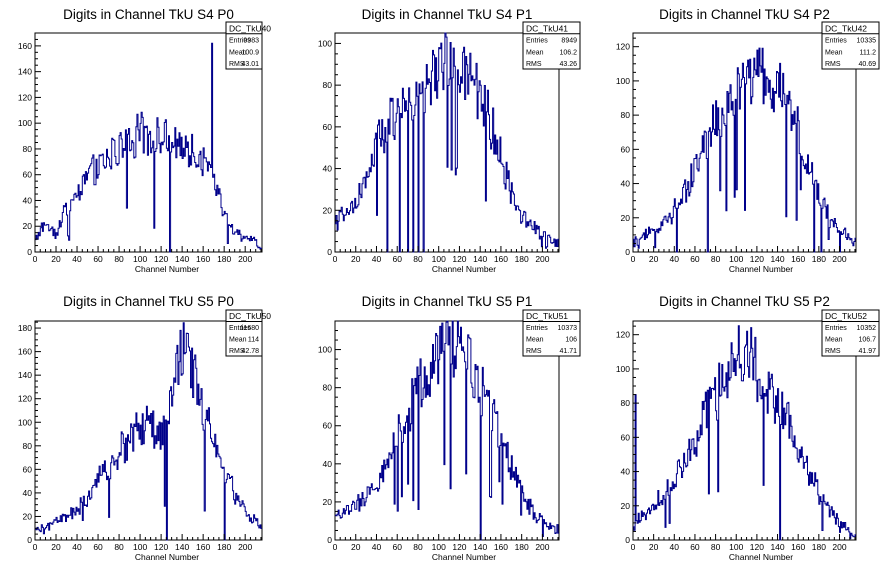 Image resolution: width=896 pixels, height=574 pixels. I want to click on stats-entries-value: 9983, so click(251, 41).